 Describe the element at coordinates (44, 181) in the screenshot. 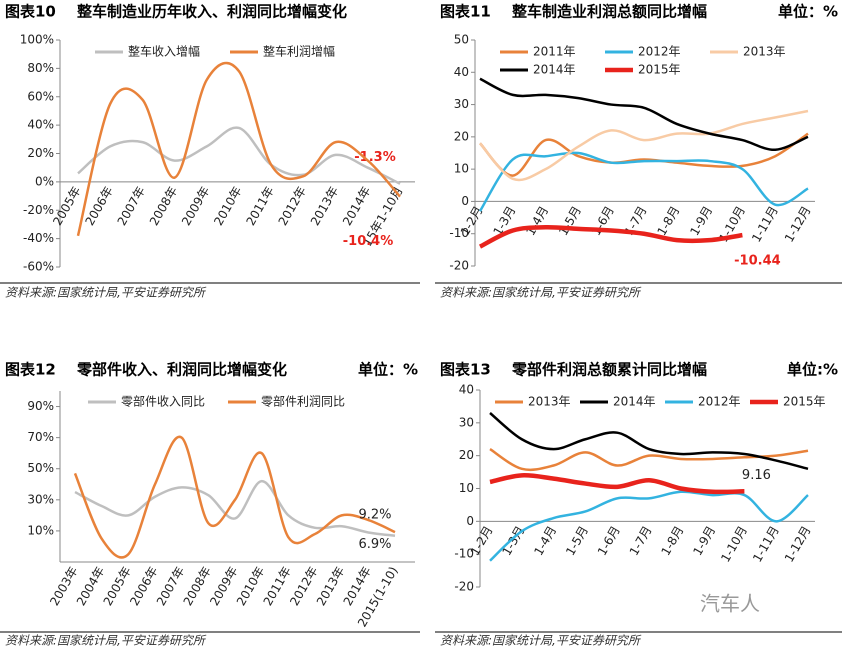

I see `y-tick-label: 0%` at that location.